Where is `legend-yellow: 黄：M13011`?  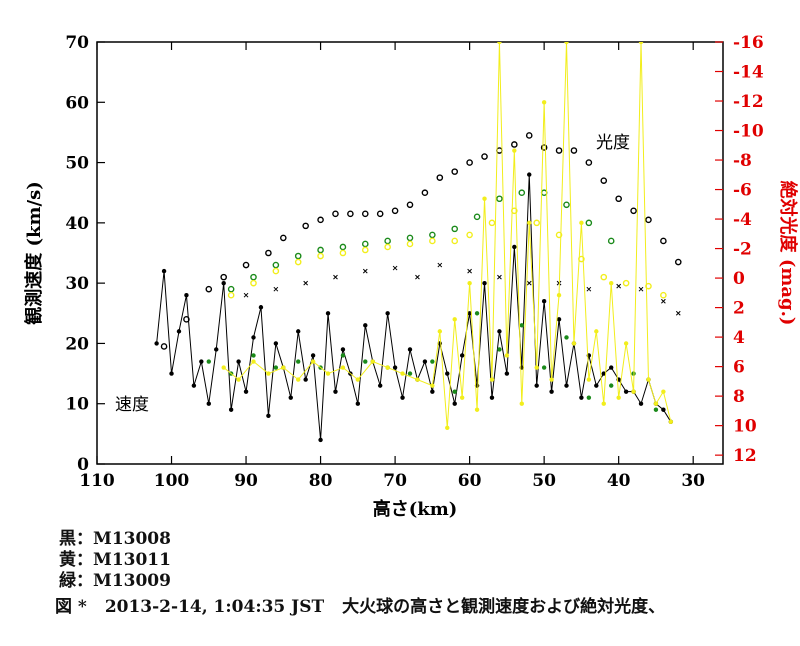 legend-yellow: 黄：M13011 is located at coordinates (115, 557).